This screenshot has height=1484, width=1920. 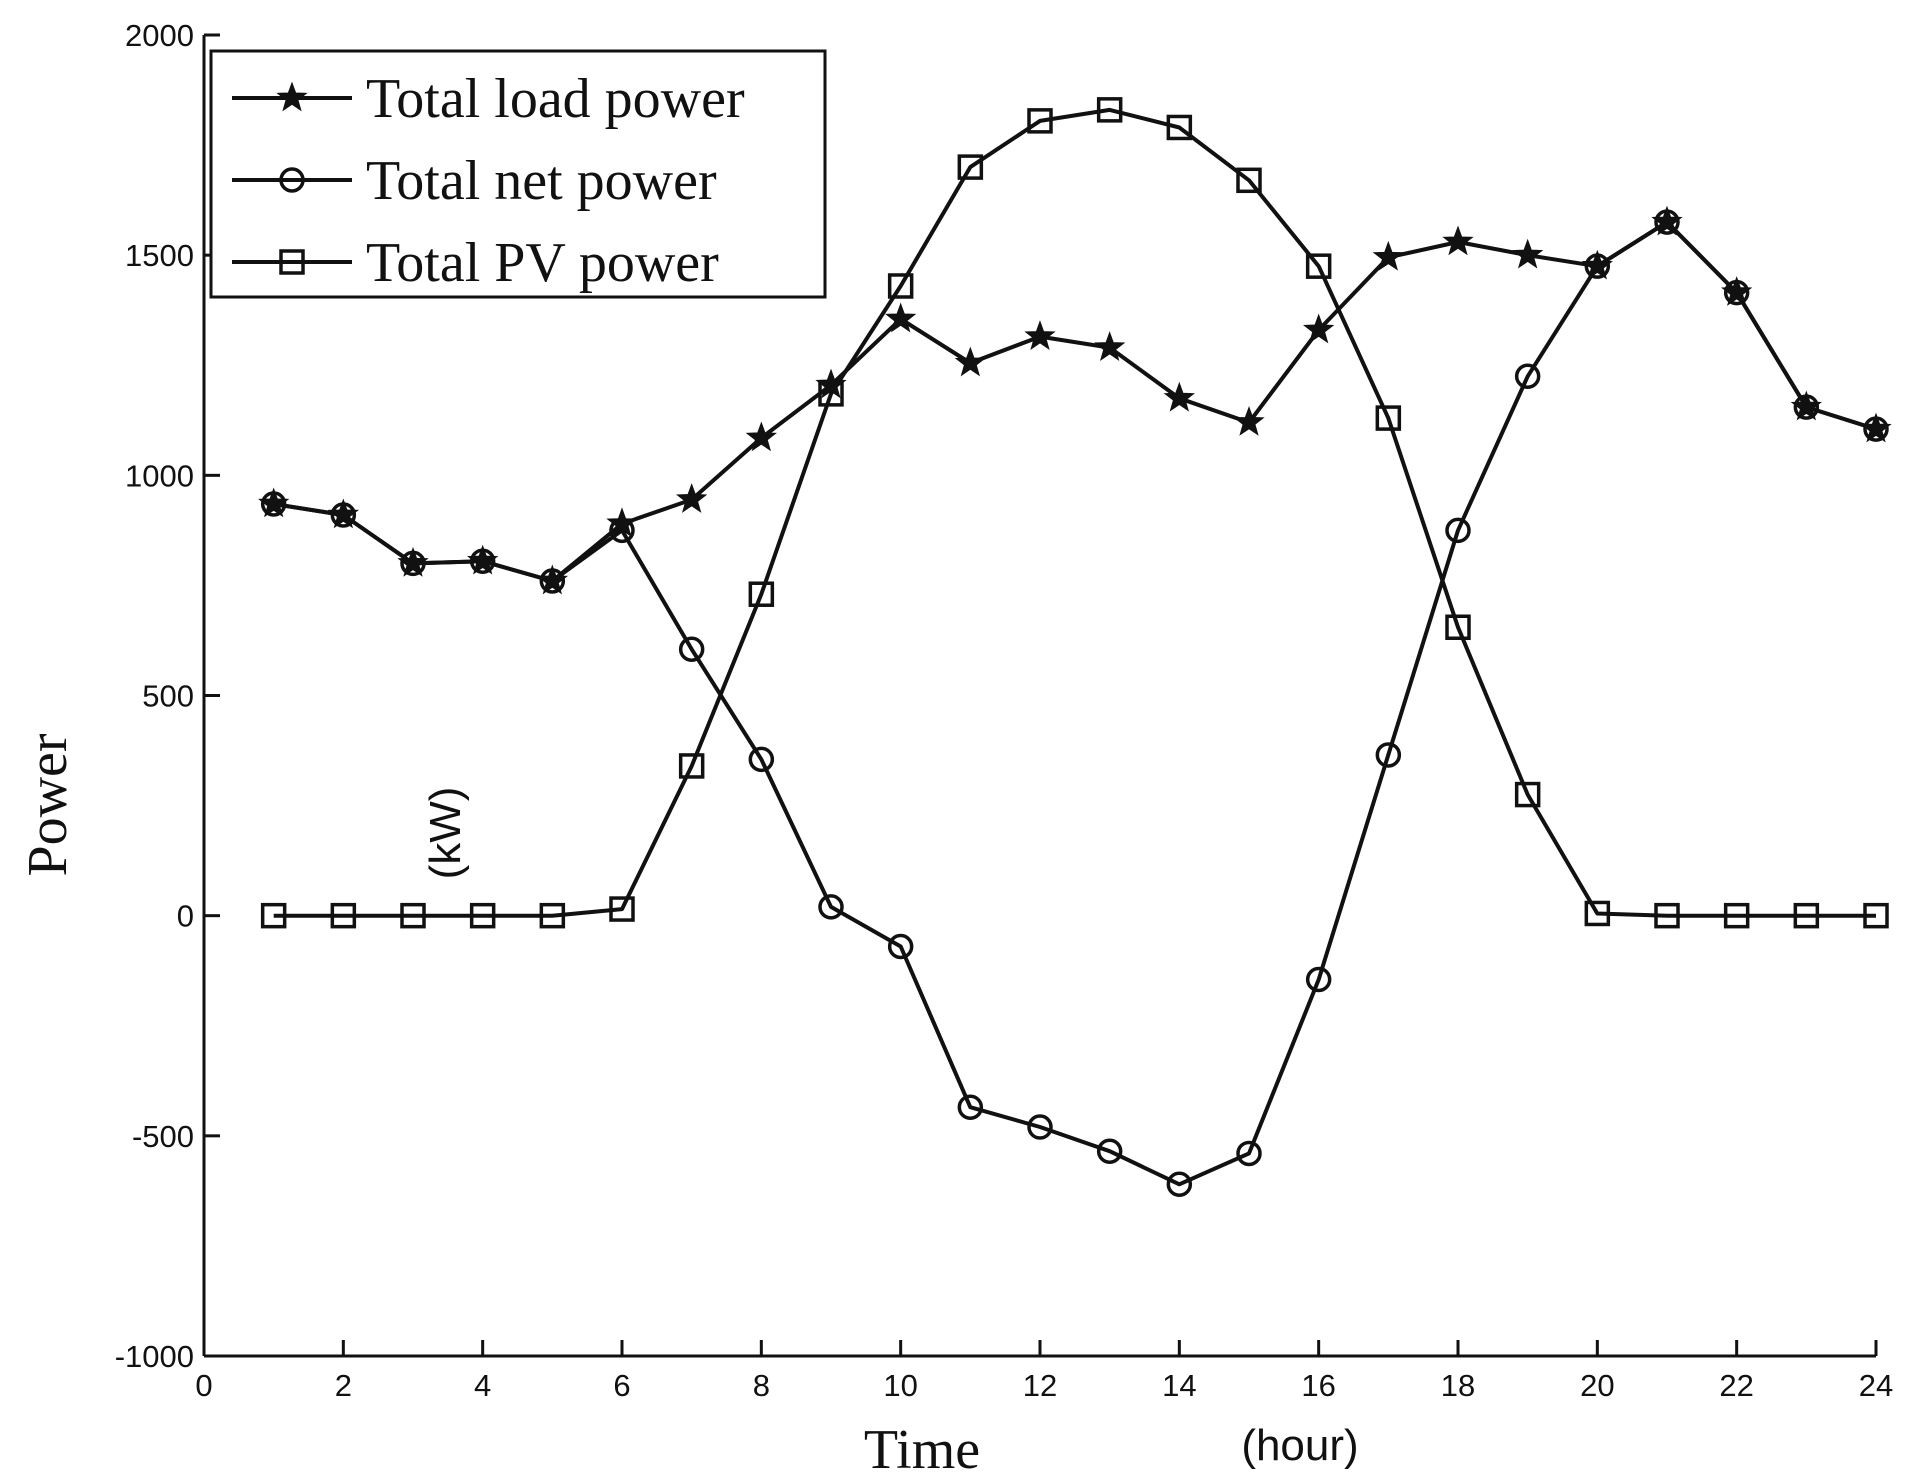 I want to click on y-axis-unit: (kW), so click(x=445, y=833).